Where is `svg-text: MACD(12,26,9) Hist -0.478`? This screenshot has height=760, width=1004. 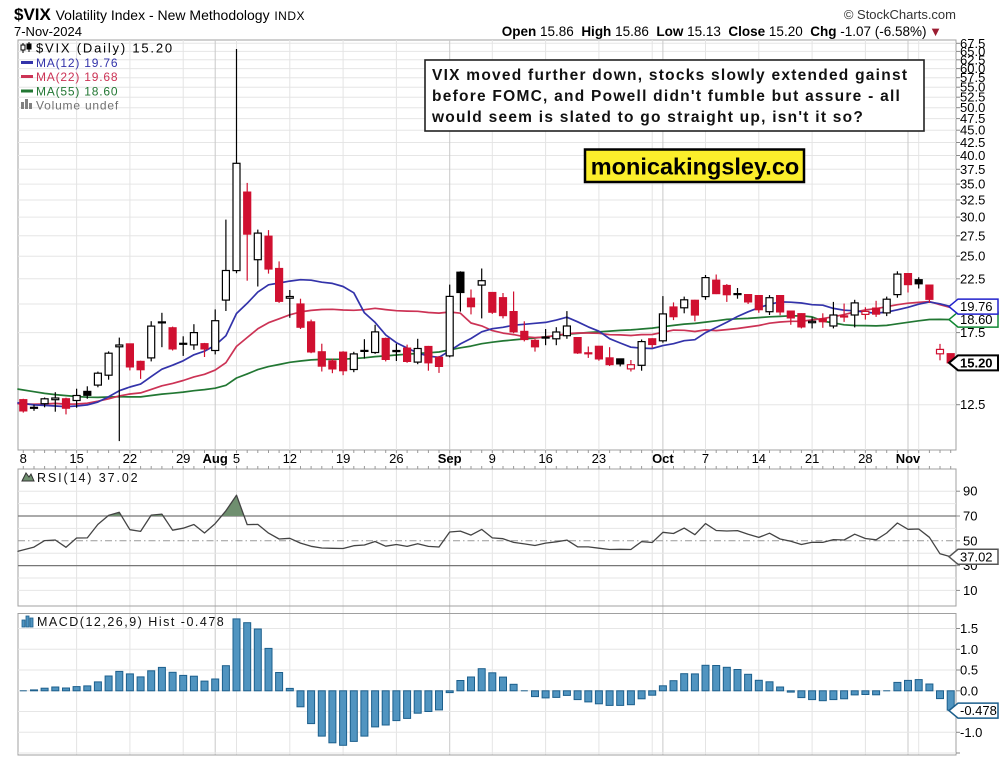
svg-text: MACD(12,26,9) Hist -0.478 is located at coordinates (131, 622).